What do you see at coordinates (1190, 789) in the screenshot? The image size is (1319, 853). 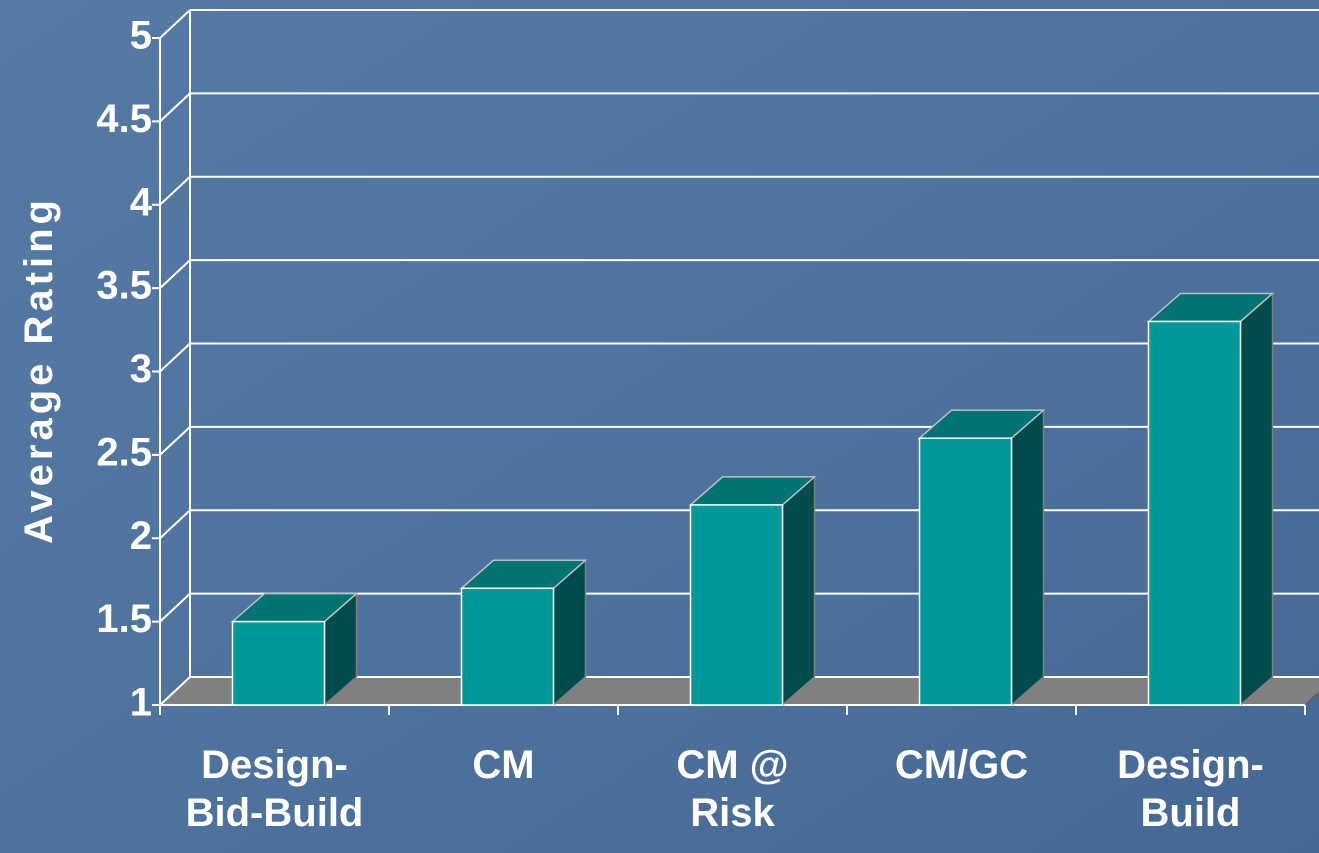 I see `x-tick-label: Design-Build` at bounding box center [1190, 789].